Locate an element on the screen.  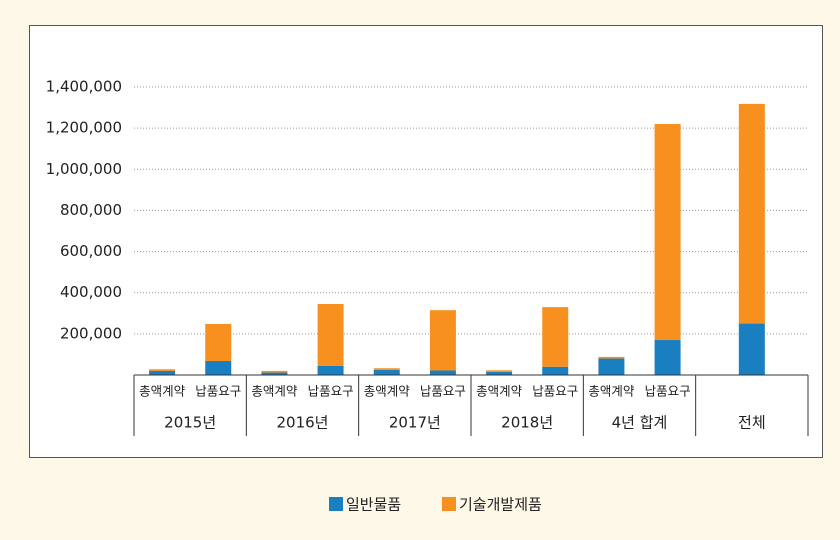
legend-label: 기술개발제품 is located at coordinates (500, 505).